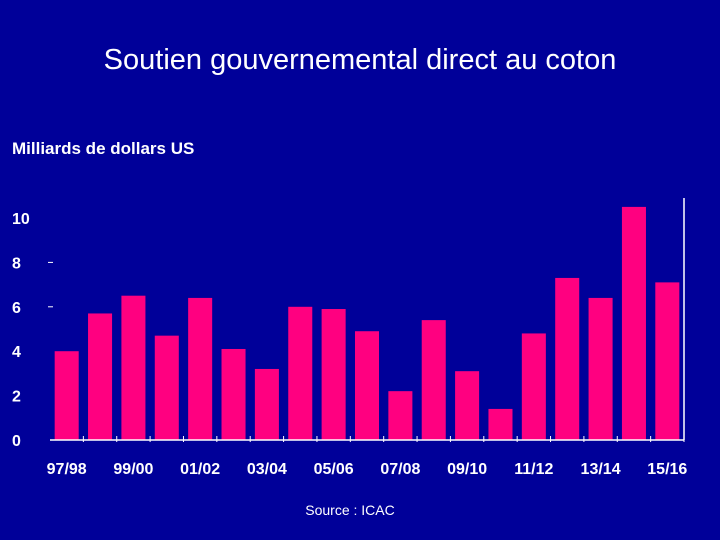 The height and width of the screenshot is (540, 720). Describe the element at coordinates (21, 219) in the screenshot. I see `y-tick-label: 10` at that location.